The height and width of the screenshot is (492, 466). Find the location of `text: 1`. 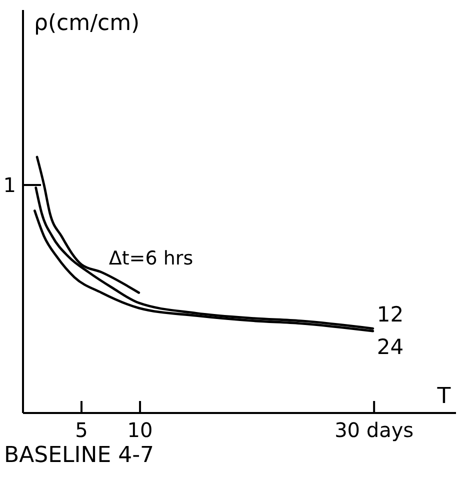

text: 1 is located at coordinates (9, 185).